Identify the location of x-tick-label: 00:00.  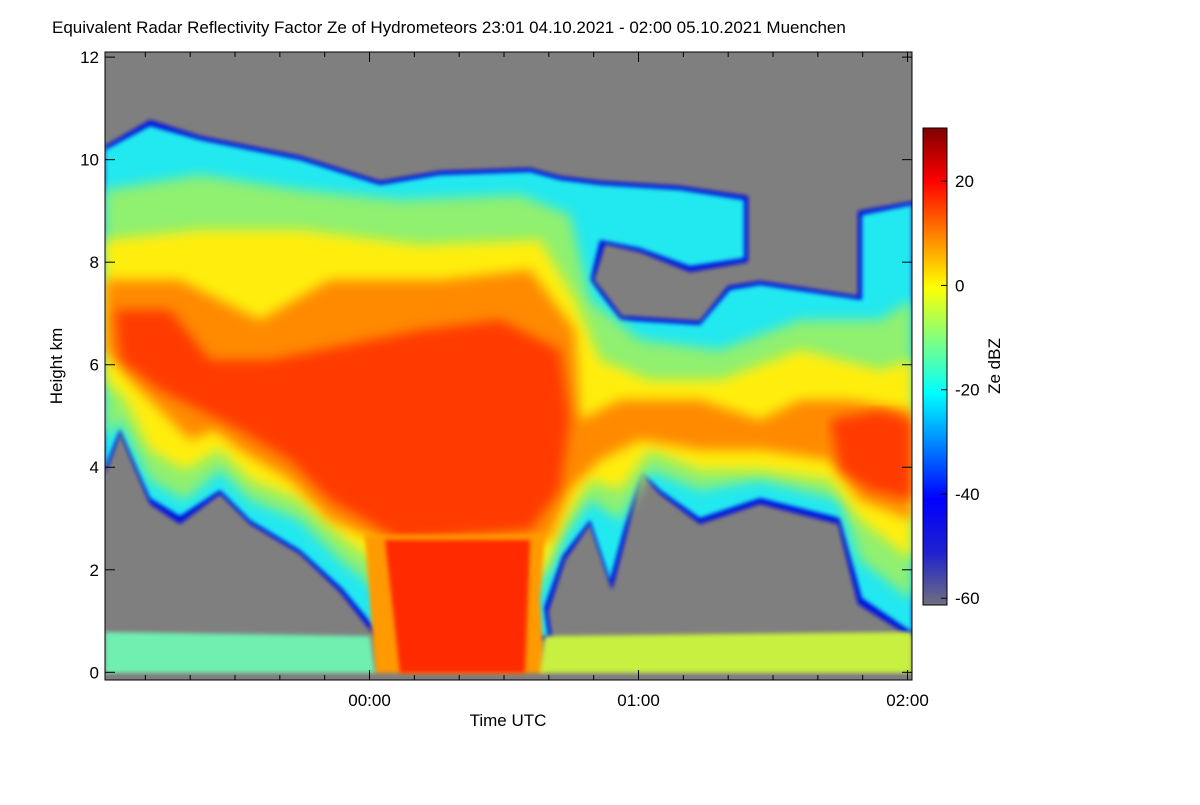
(369, 700).